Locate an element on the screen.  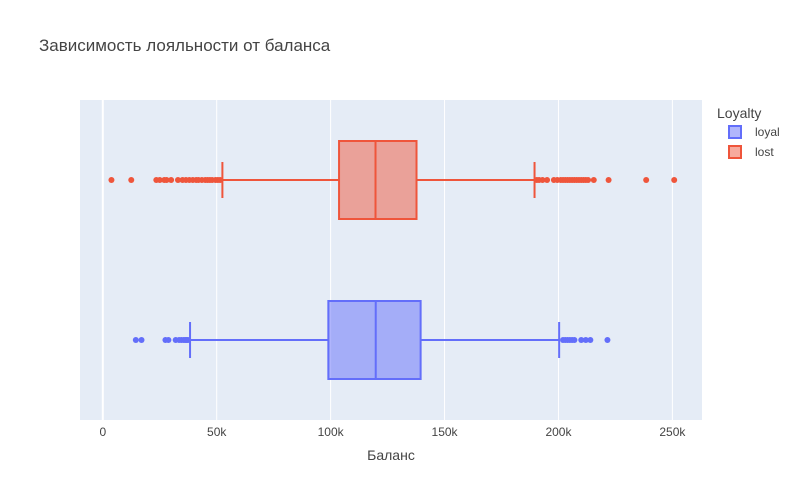
chart-title: Зависимость лояльности от баланса is located at coordinates (185, 45).